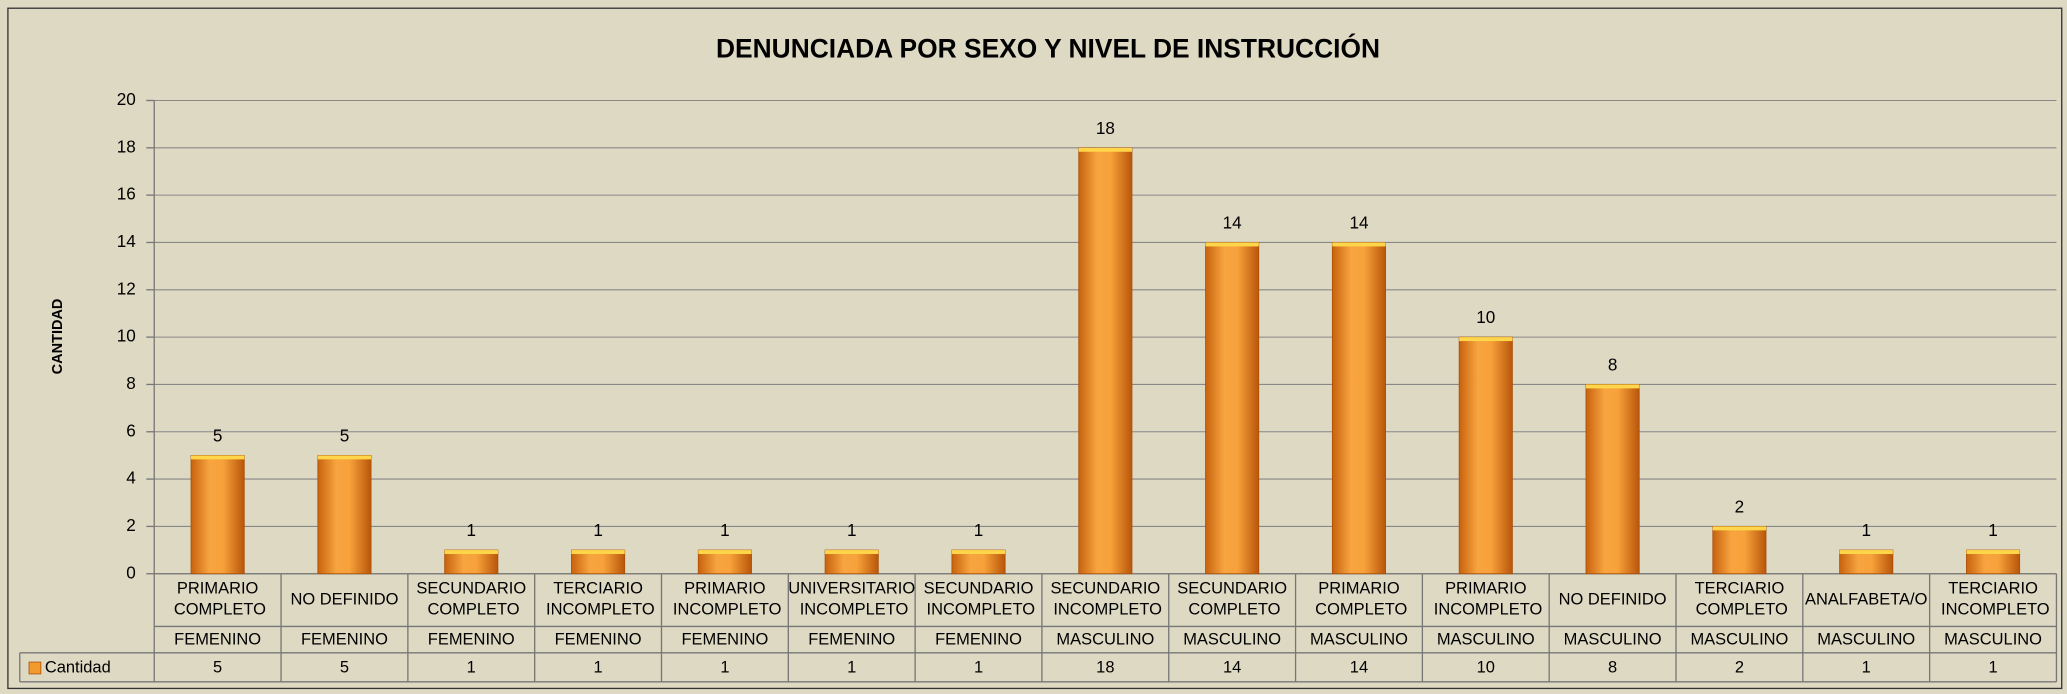  I want to click on y-tick-label: 16, so click(126, 194).